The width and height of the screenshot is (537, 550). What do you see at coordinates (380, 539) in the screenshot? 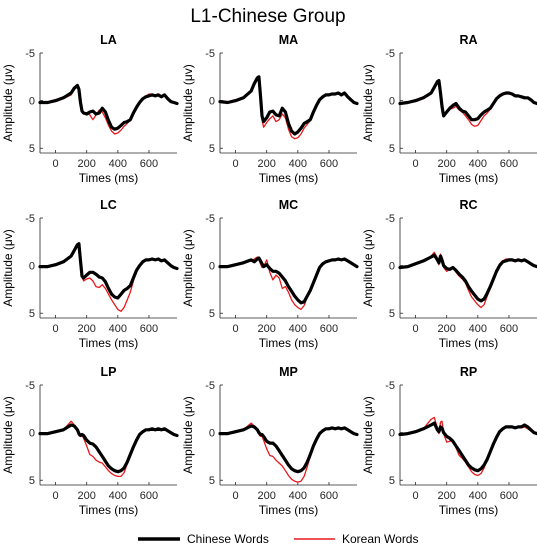
I see `legend-label-korean: Korean Words` at bounding box center [380, 539].